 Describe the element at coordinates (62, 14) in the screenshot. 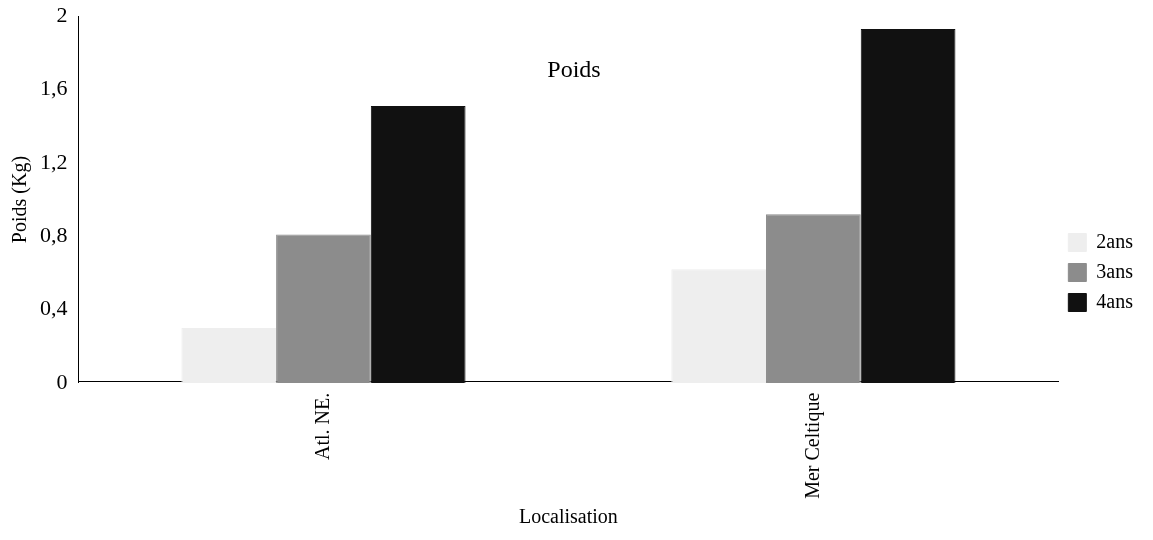

I see `y-tick-label: 2` at that location.